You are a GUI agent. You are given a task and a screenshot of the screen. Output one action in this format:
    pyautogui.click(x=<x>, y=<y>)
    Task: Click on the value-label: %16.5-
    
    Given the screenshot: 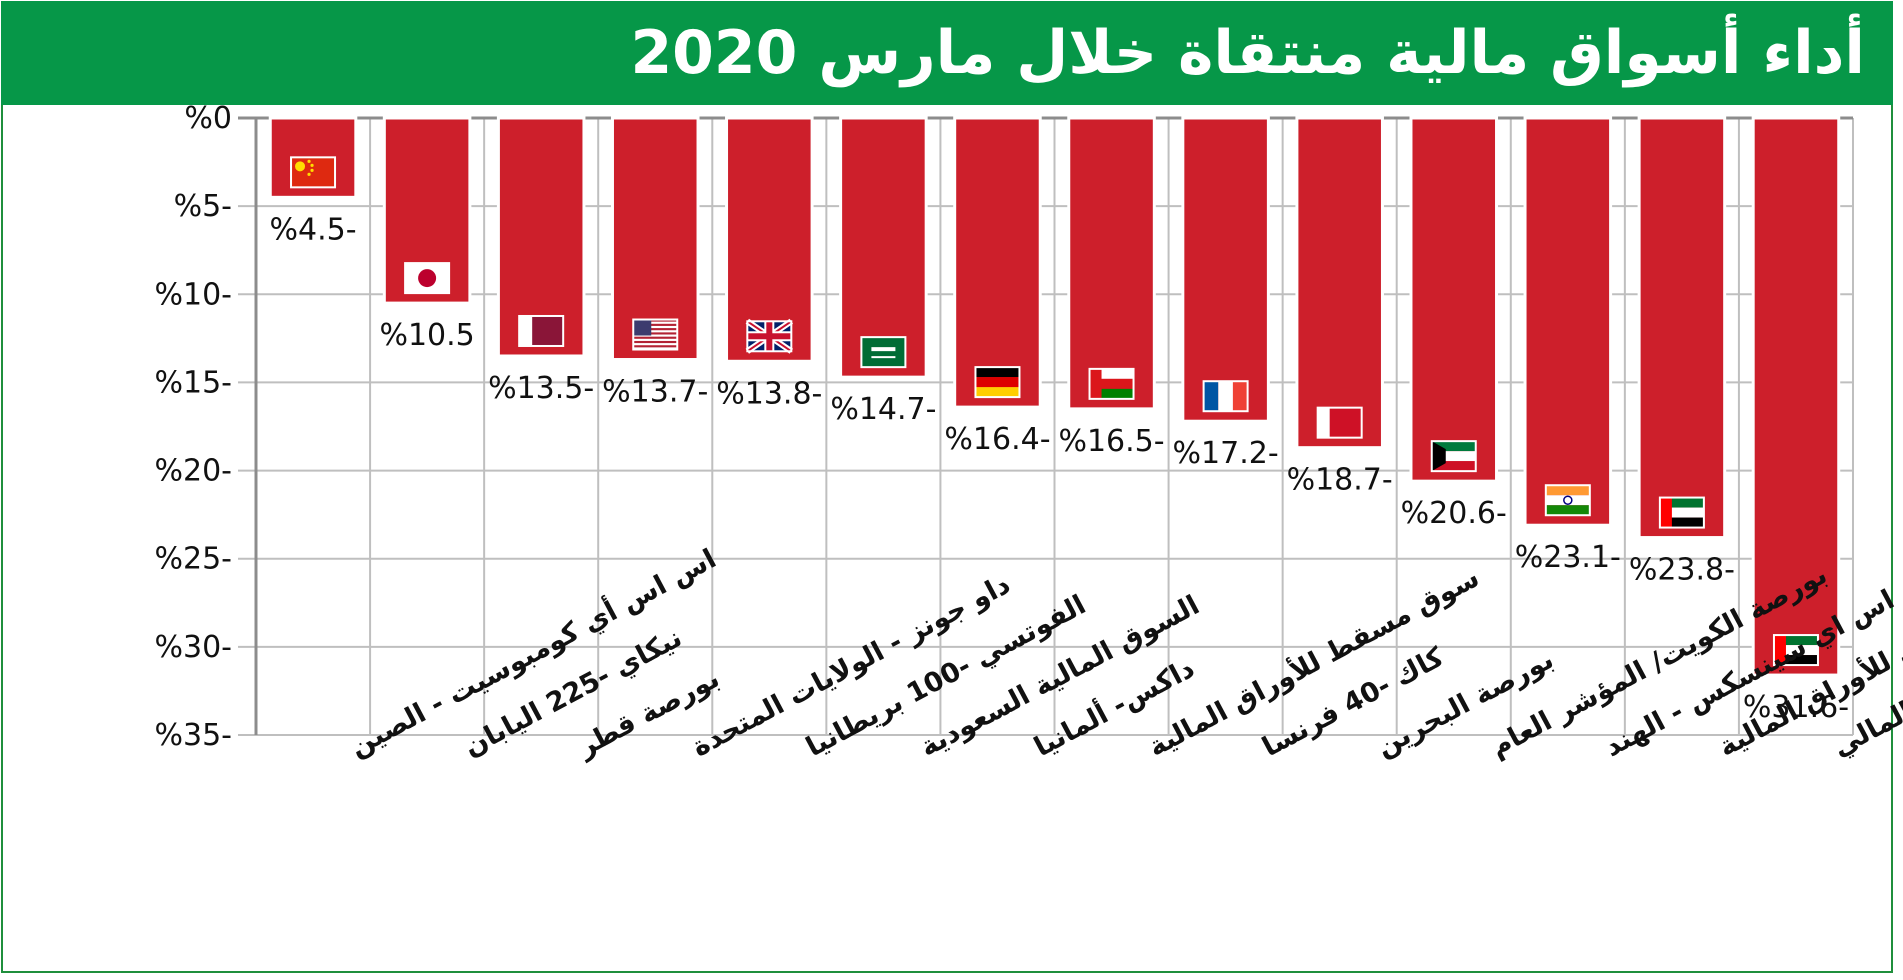 What is the action you would take?
    pyautogui.click(x=1111, y=441)
    